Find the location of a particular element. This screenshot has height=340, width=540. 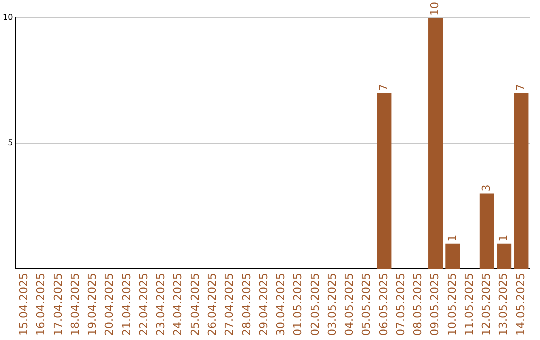

x-tick-label: 22.04.2025 is located at coordinates (143, 304).